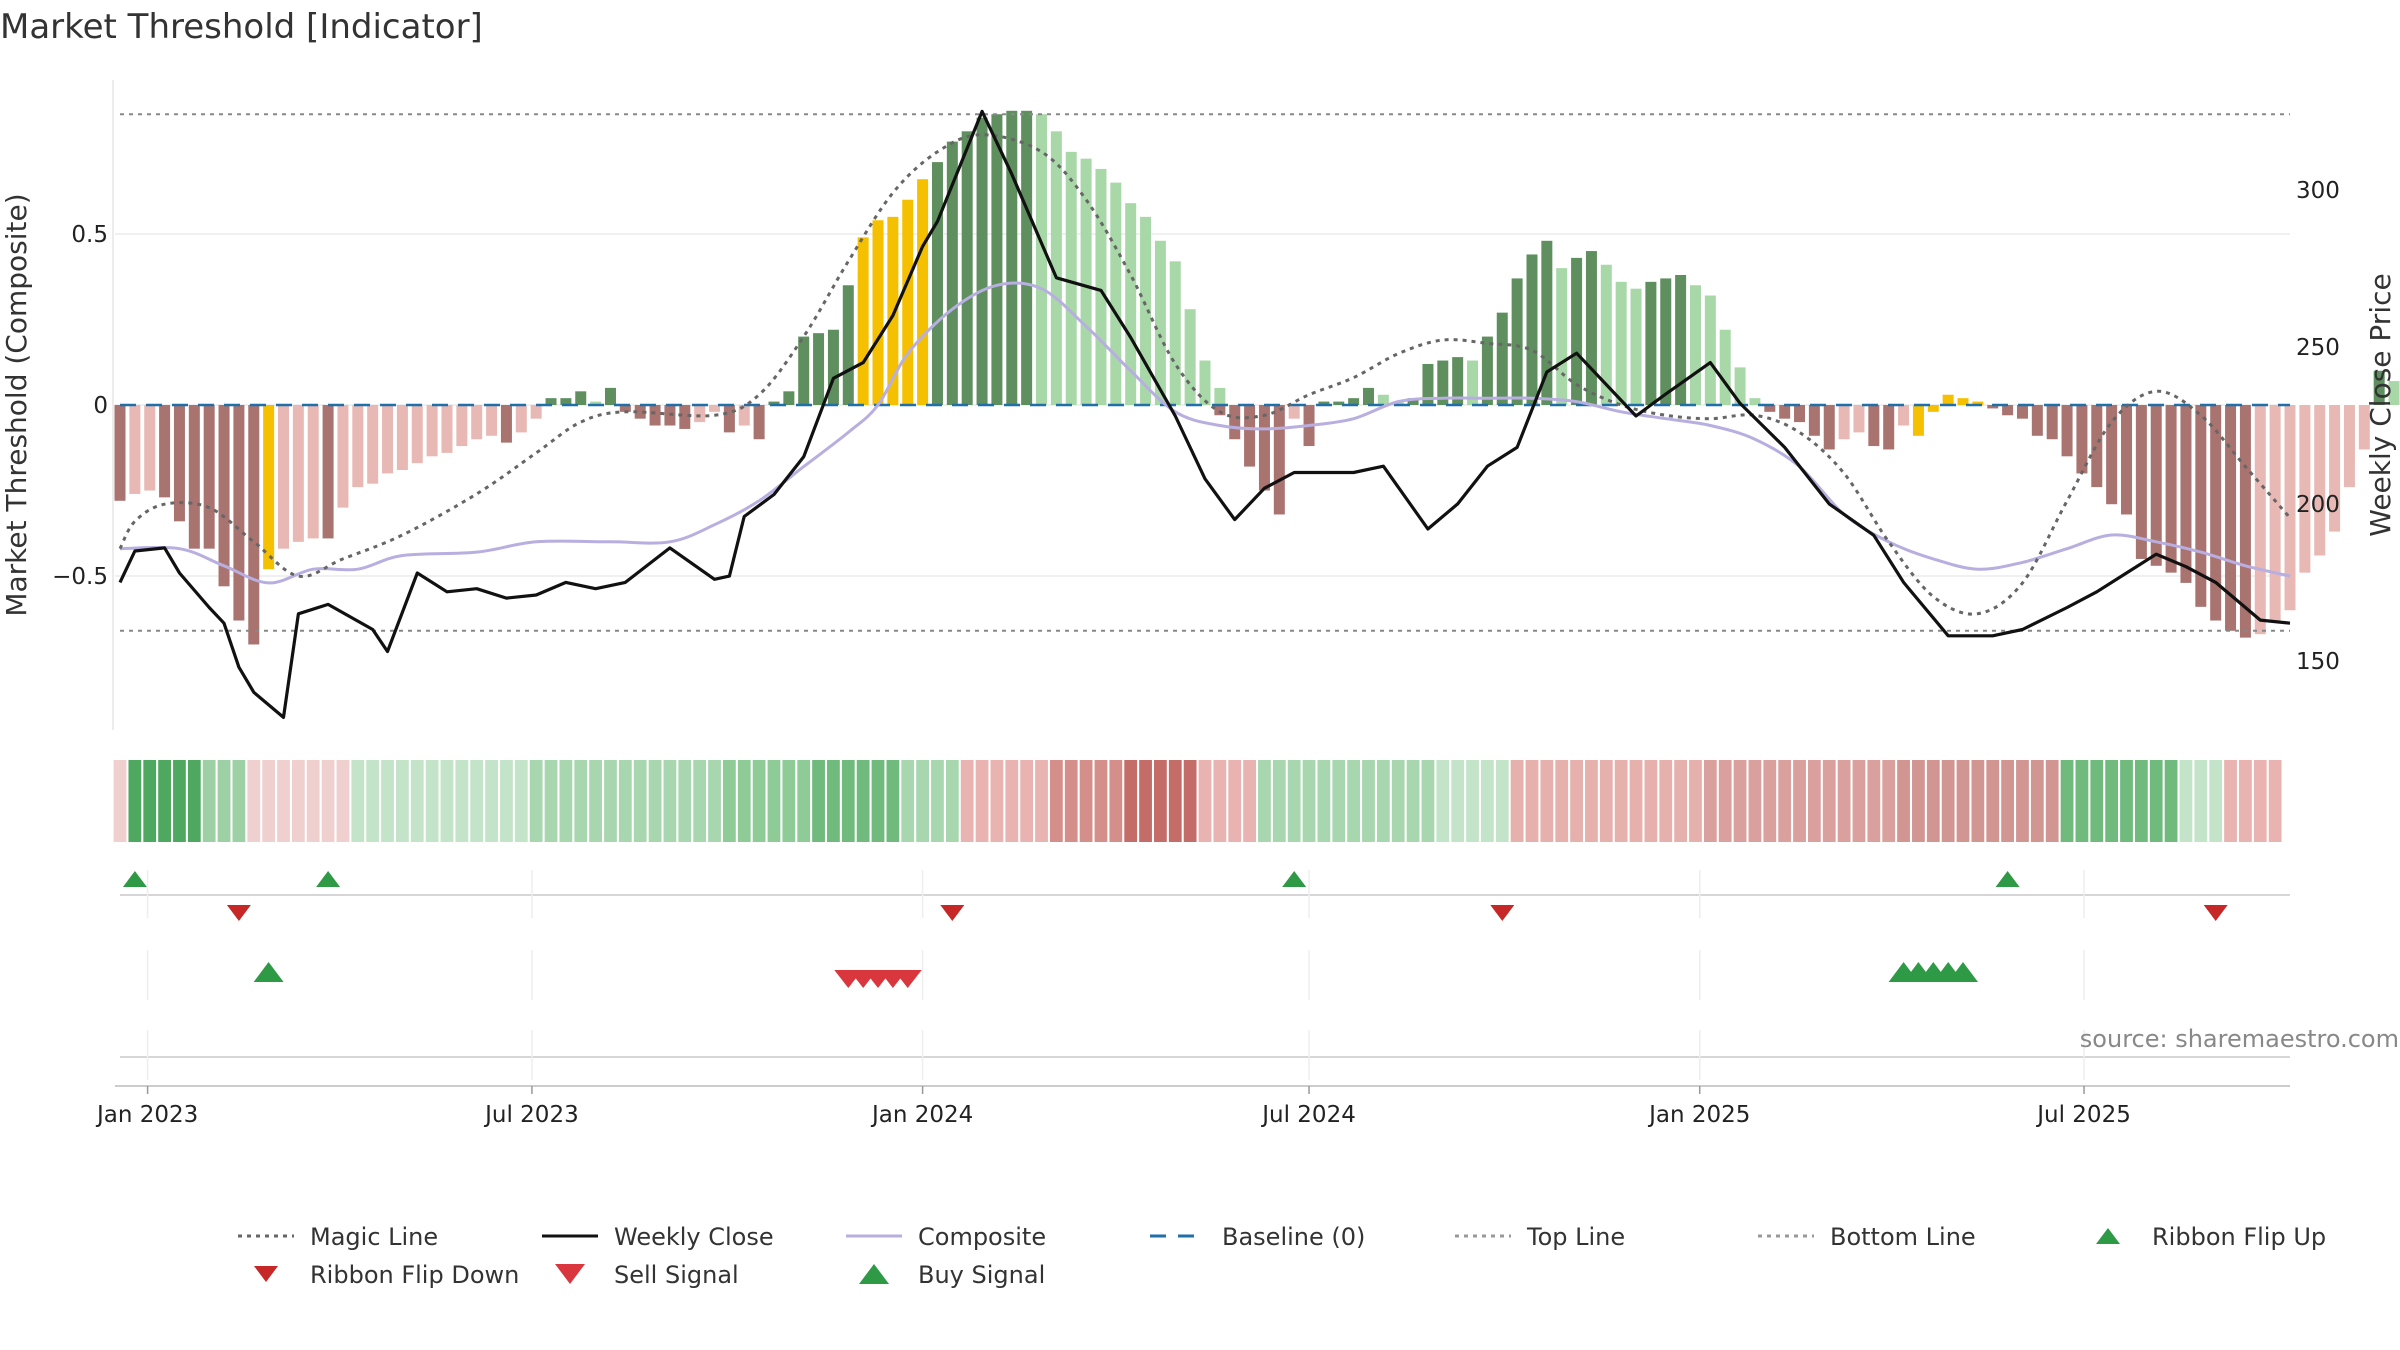  I want to click on x-tick-label-0: Jan 2023, so click(146, 1115).